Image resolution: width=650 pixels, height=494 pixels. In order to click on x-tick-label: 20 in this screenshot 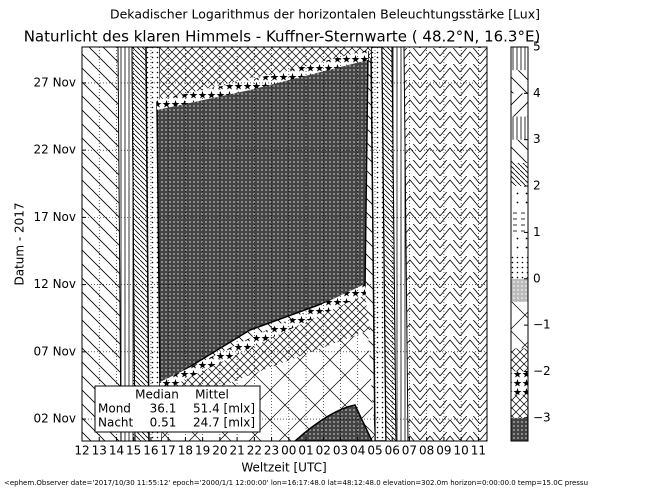, I will do `click(219, 451)`.